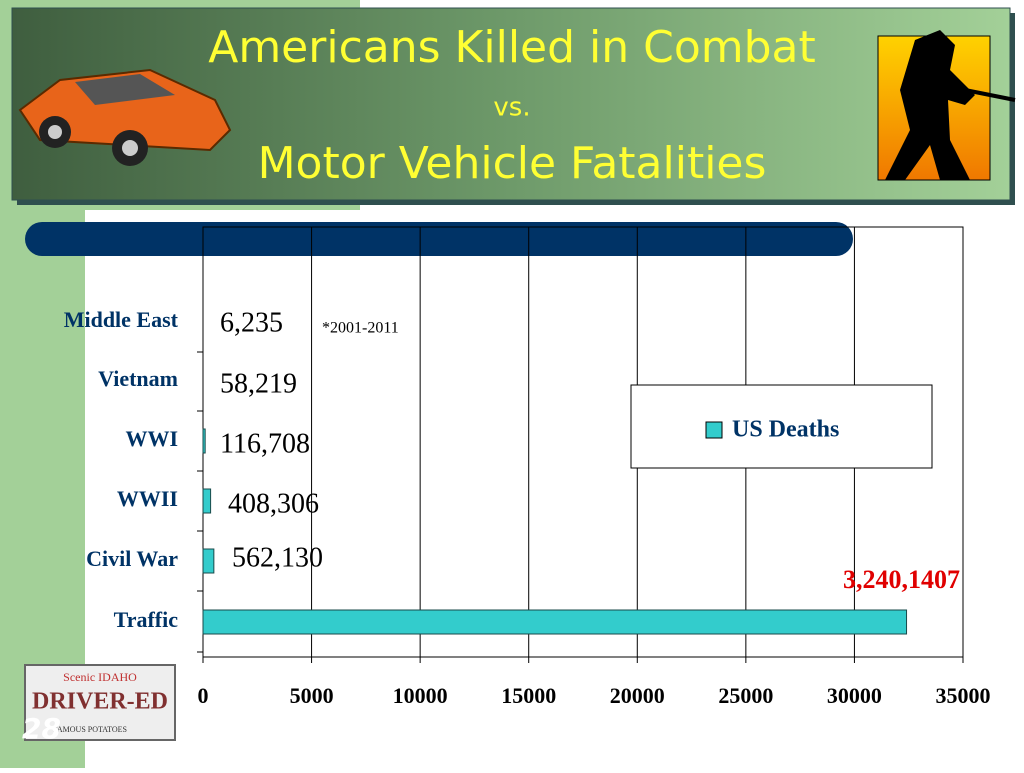 The image size is (1024, 773). Describe the element at coordinates (360, 328) in the screenshot. I see `annotation: *2001-2011` at that location.